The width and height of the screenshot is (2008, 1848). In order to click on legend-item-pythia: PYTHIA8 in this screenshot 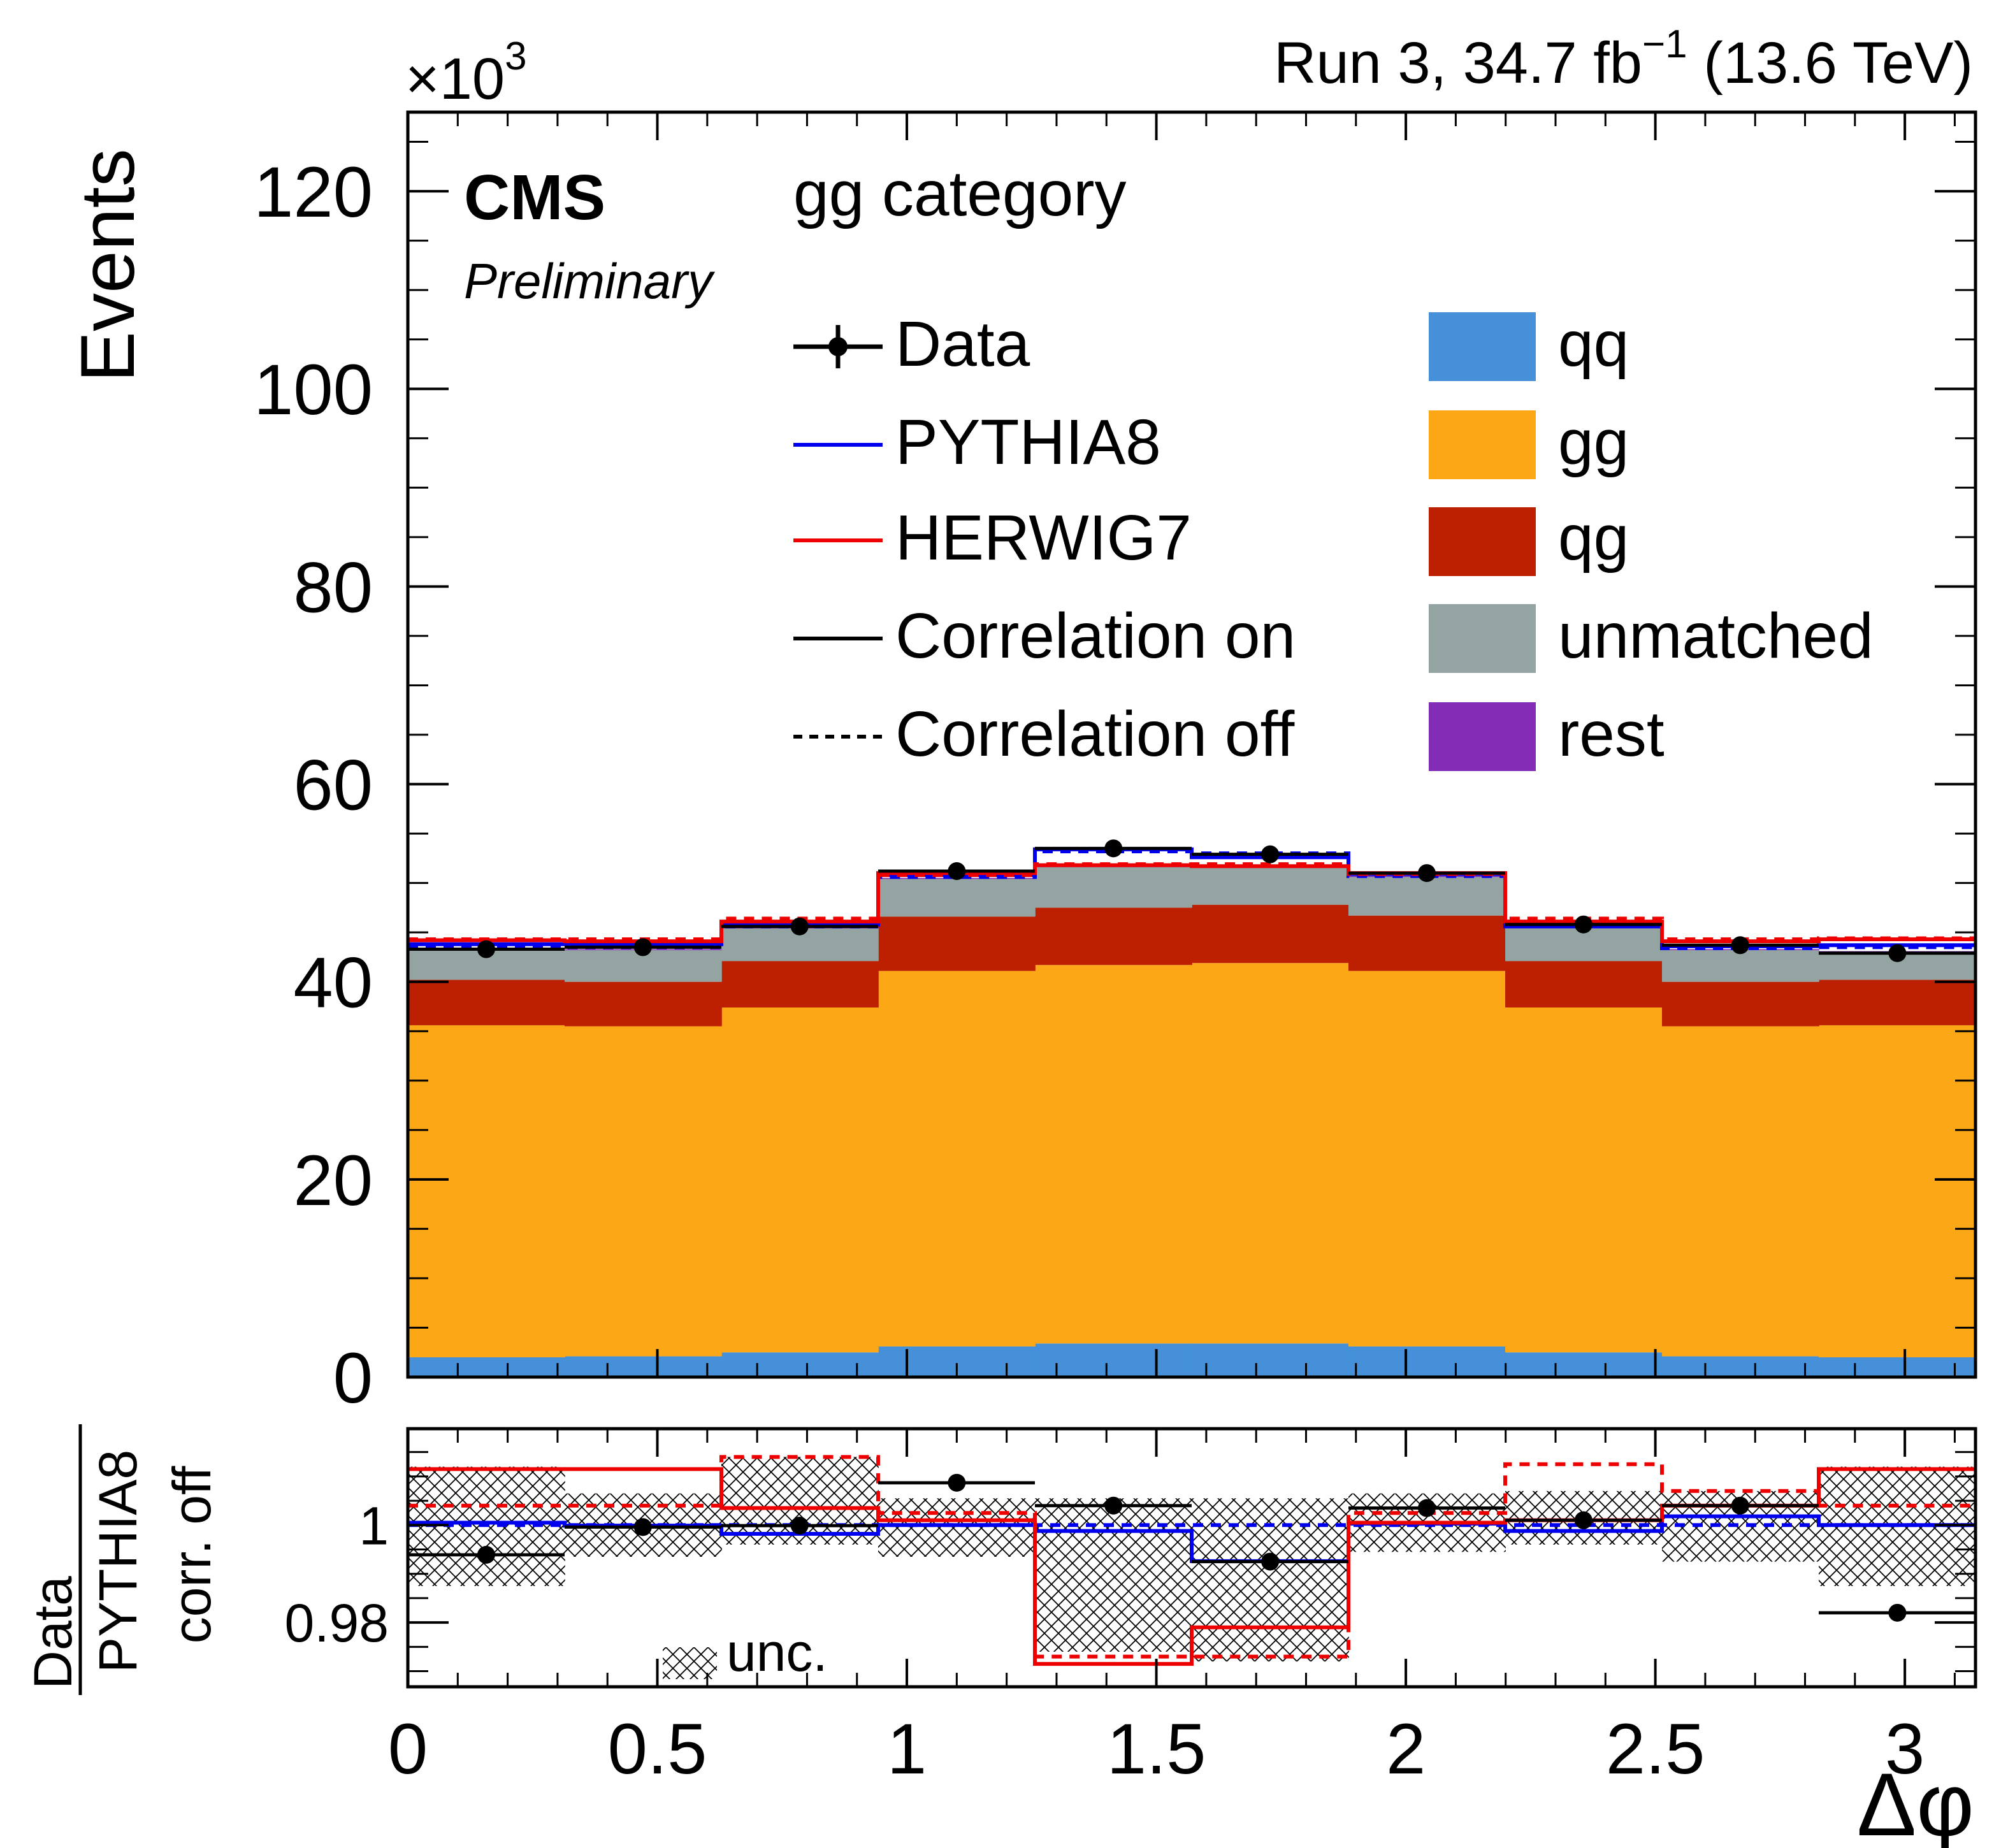, I will do `click(977, 443)`.